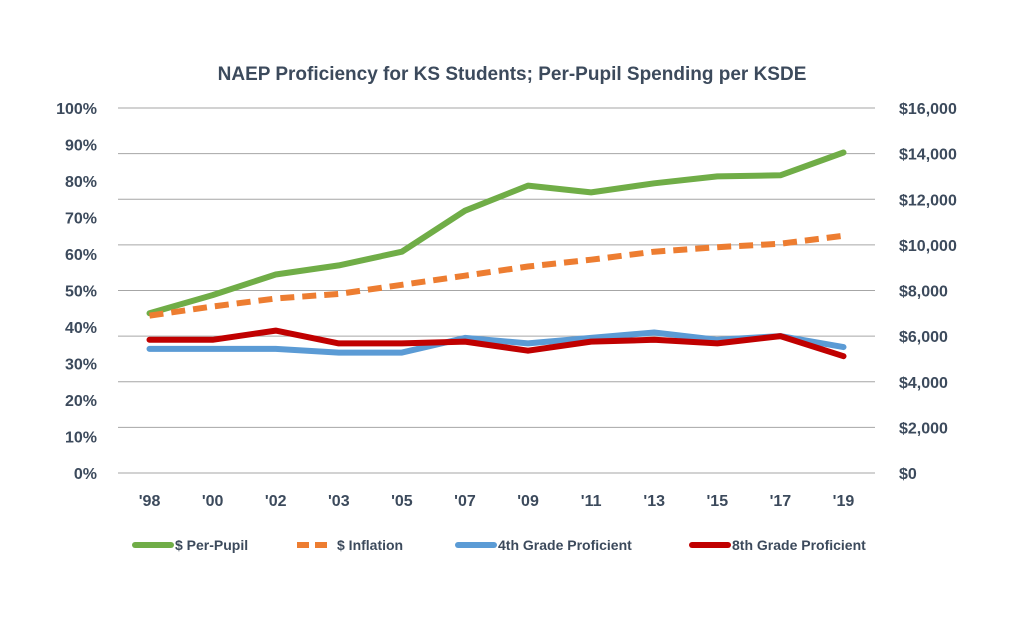  I want to click on left-tick-label: 40%, so click(81, 328).